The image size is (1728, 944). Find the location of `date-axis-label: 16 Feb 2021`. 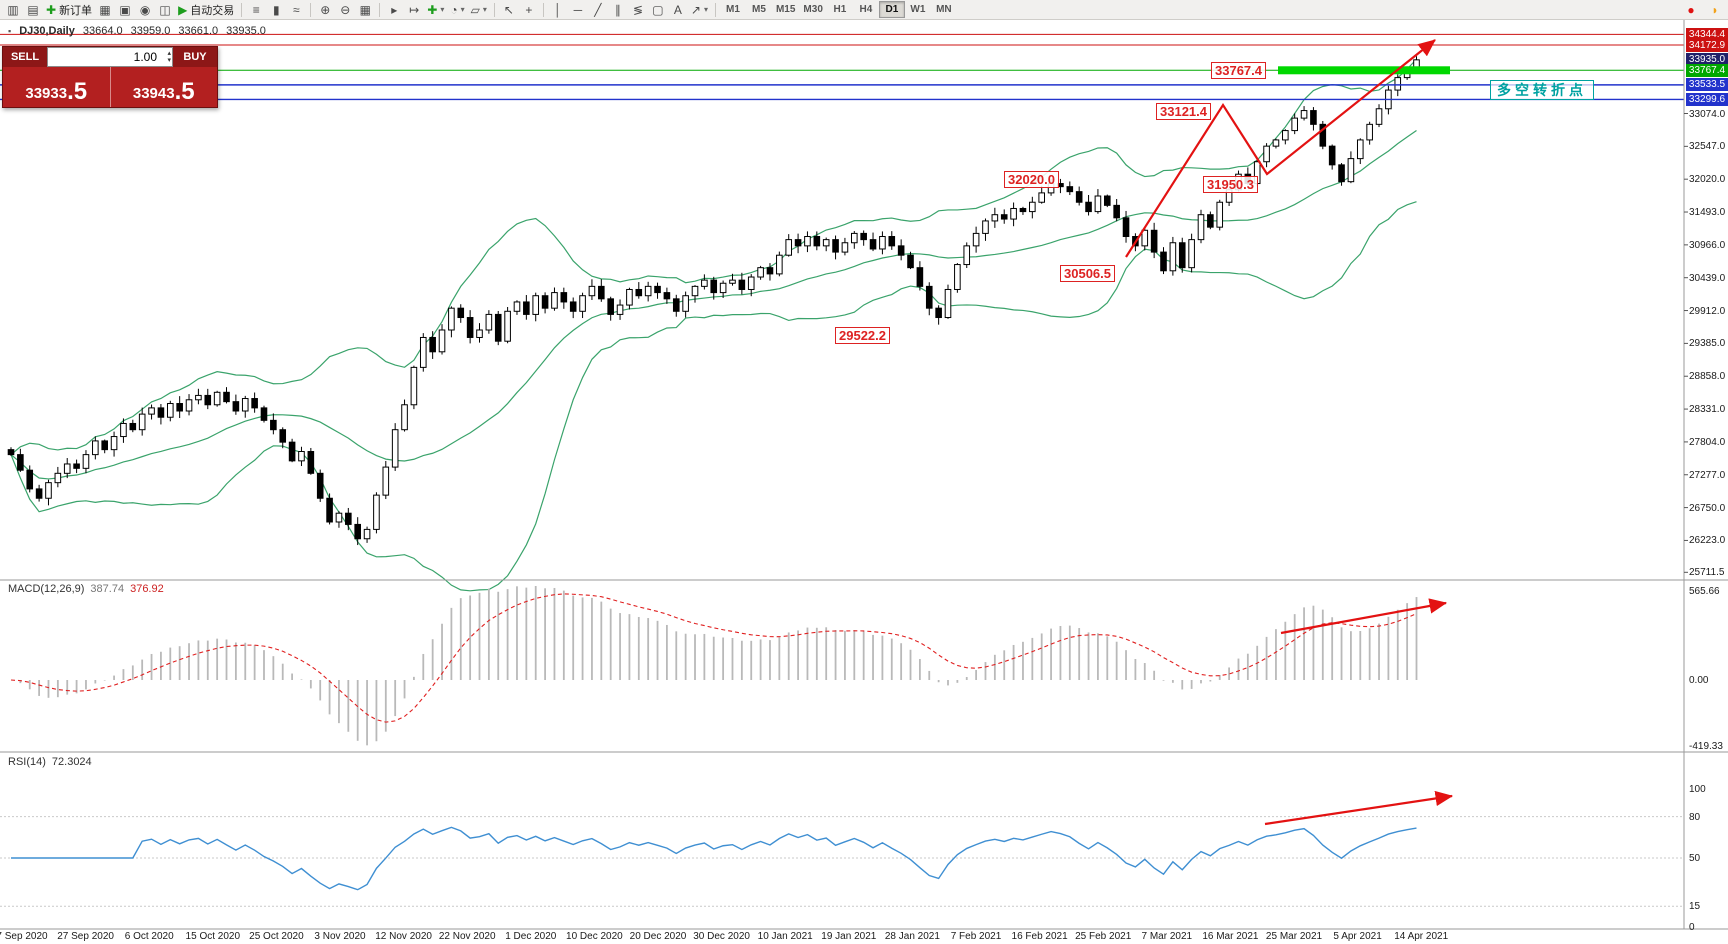

date-axis-label: 16 Feb 2021 is located at coordinates (1039, 936).